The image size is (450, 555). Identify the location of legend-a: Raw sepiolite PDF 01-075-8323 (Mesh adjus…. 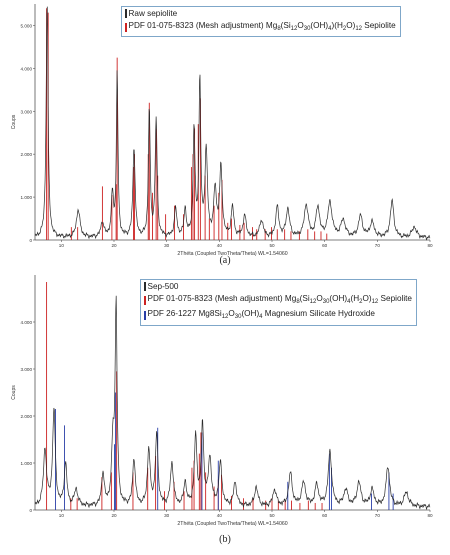
(261, 21).